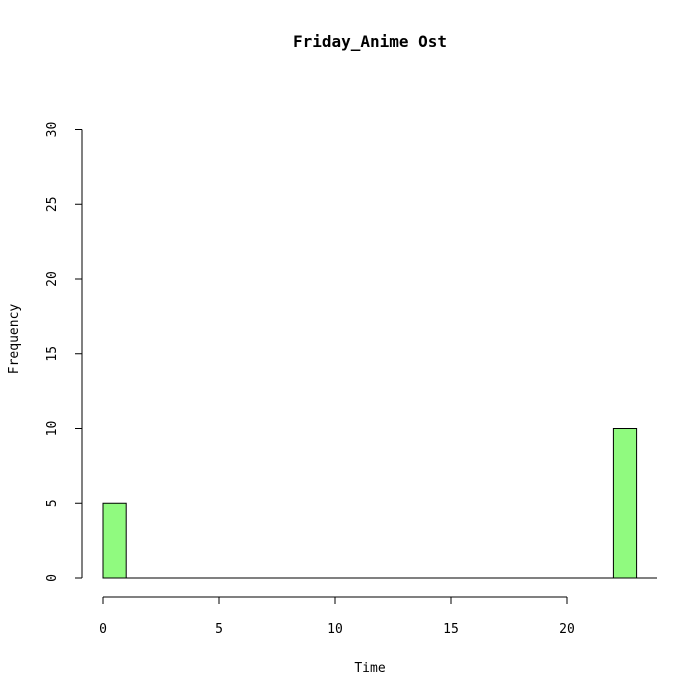  What do you see at coordinates (337, 616) in the screenshot?
I see `x-axis: 0 5 10 15 20` at bounding box center [337, 616].